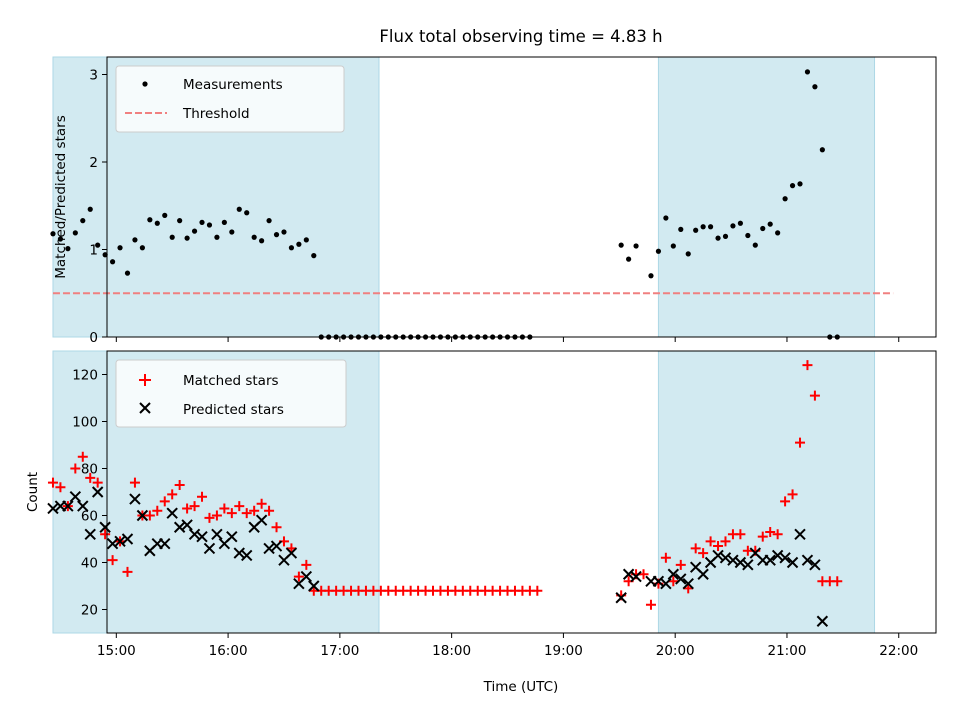  What do you see at coordinates (230, 99) in the screenshot?
I see `top-legend: Measurements Threshold` at bounding box center [230, 99].